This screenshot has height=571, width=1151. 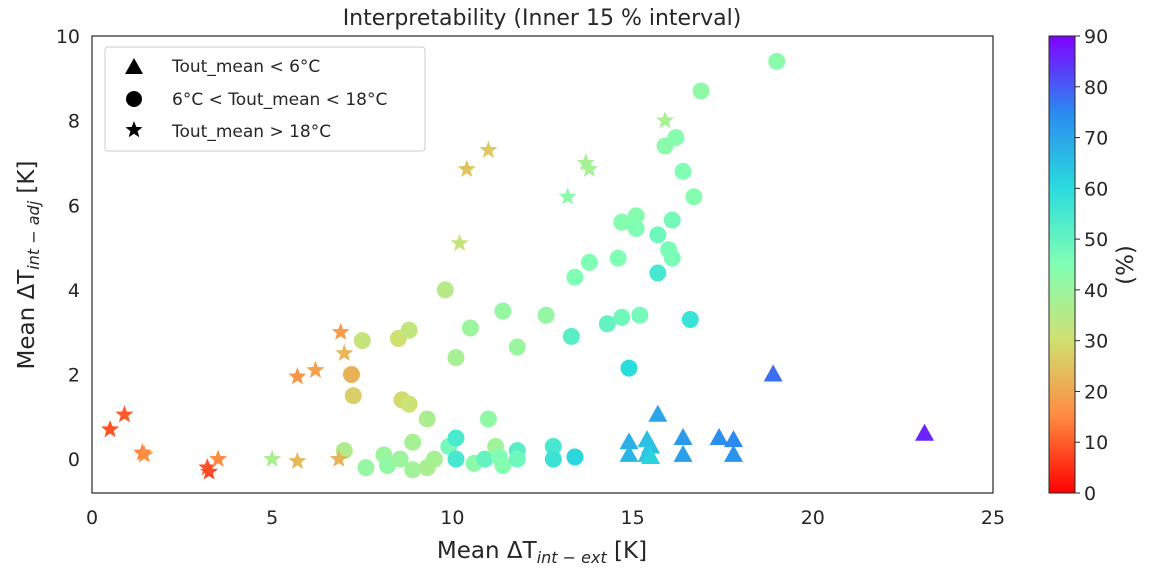 What do you see at coordinates (33, 234) in the screenshot?
I see `y-axis-title-subscript: int − adj` at bounding box center [33, 234].